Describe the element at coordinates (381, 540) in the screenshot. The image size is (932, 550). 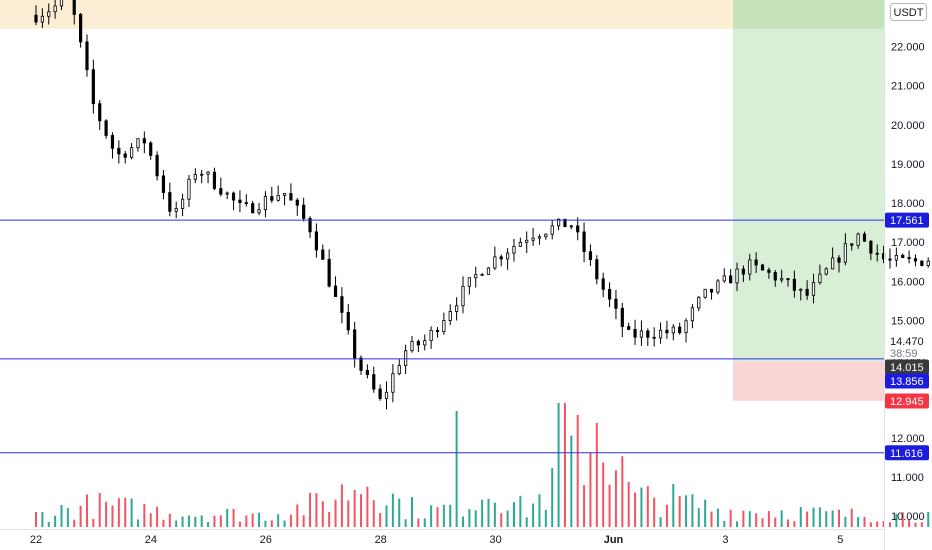
I see `x-tick-label: 28` at that location.